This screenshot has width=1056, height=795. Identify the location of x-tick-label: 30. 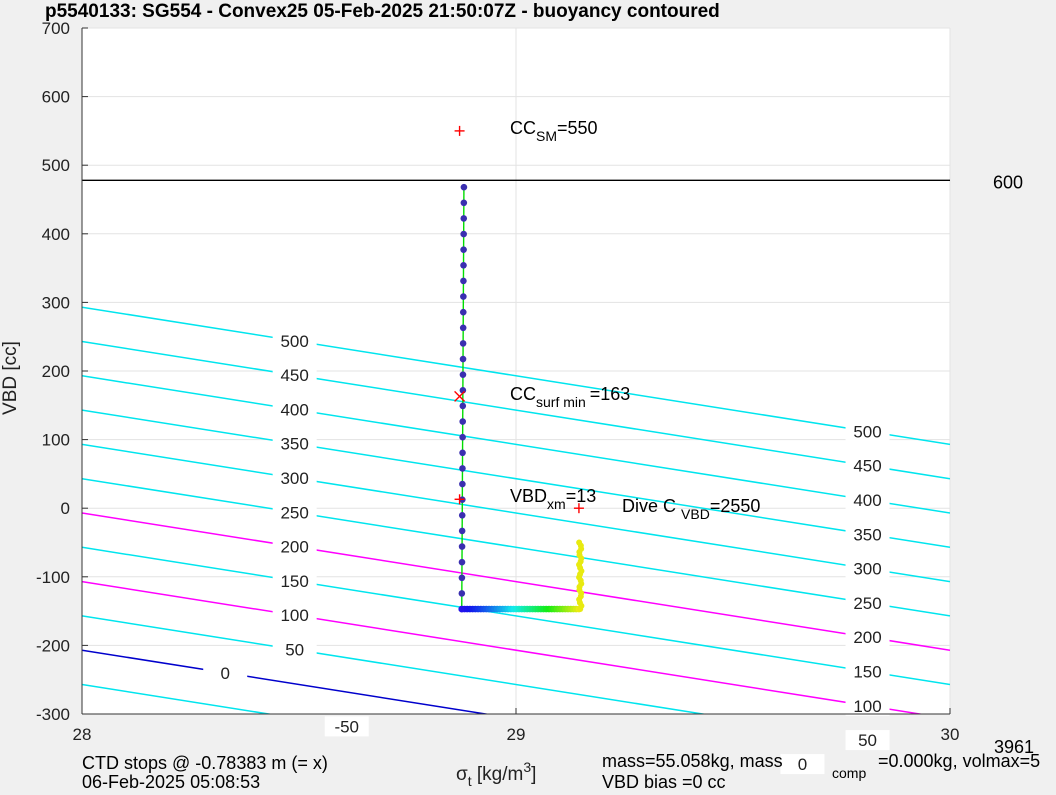
(950, 734).